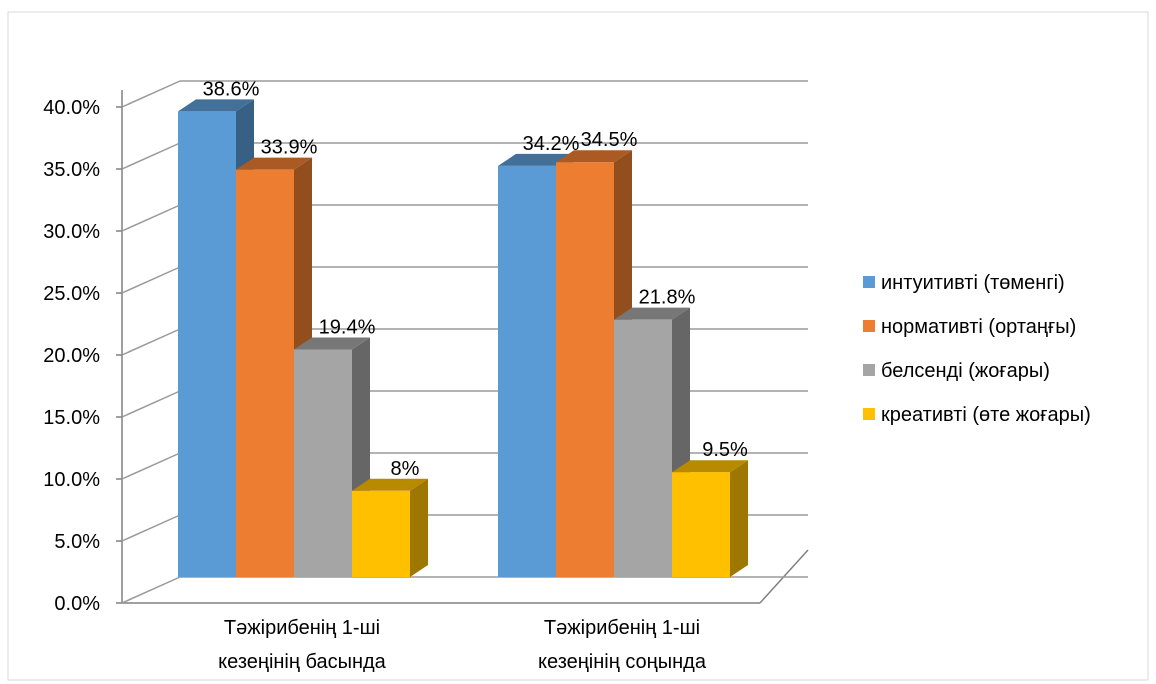 The image size is (1156, 684). I want to click on y-tick-label: 0.0%, so click(77, 604).